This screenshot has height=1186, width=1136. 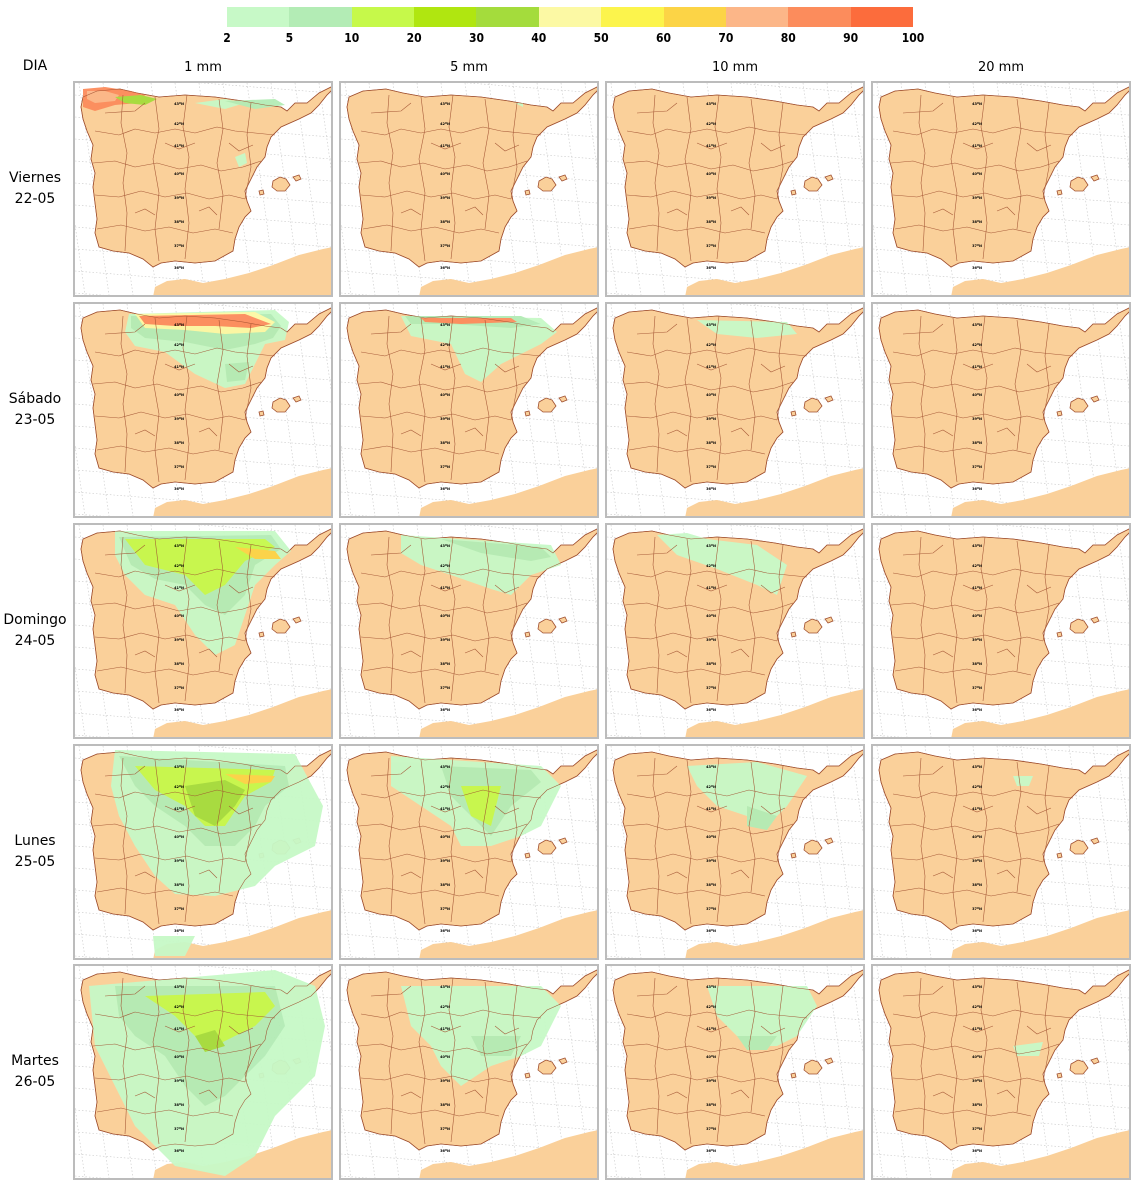 What do you see at coordinates (205, 411) in the screenshot?
I see `land` at bounding box center [205, 411].